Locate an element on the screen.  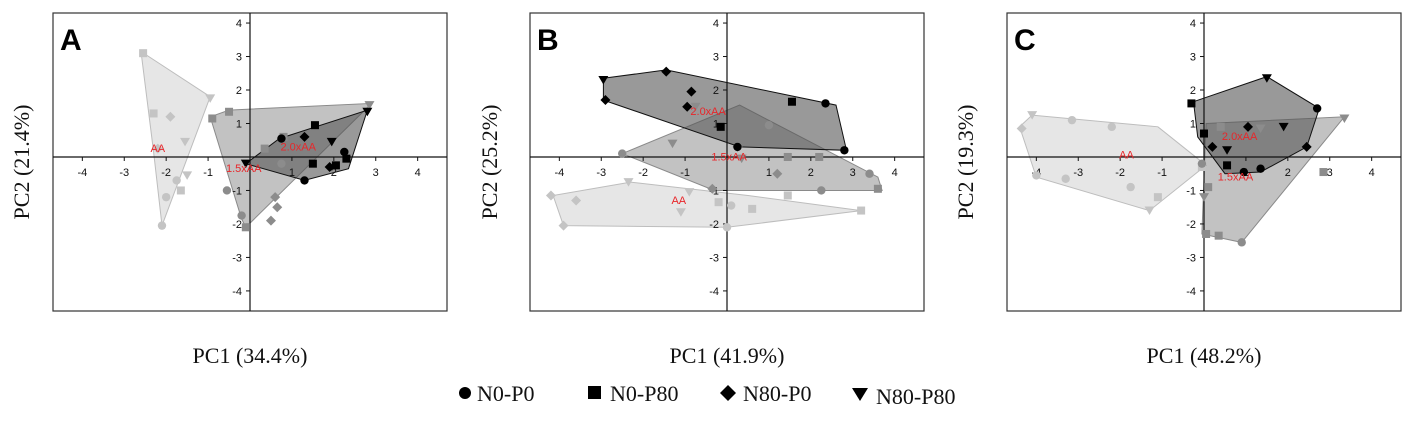
panel-c-point-1-5xaa-square is located at coordinates (1208, 187).